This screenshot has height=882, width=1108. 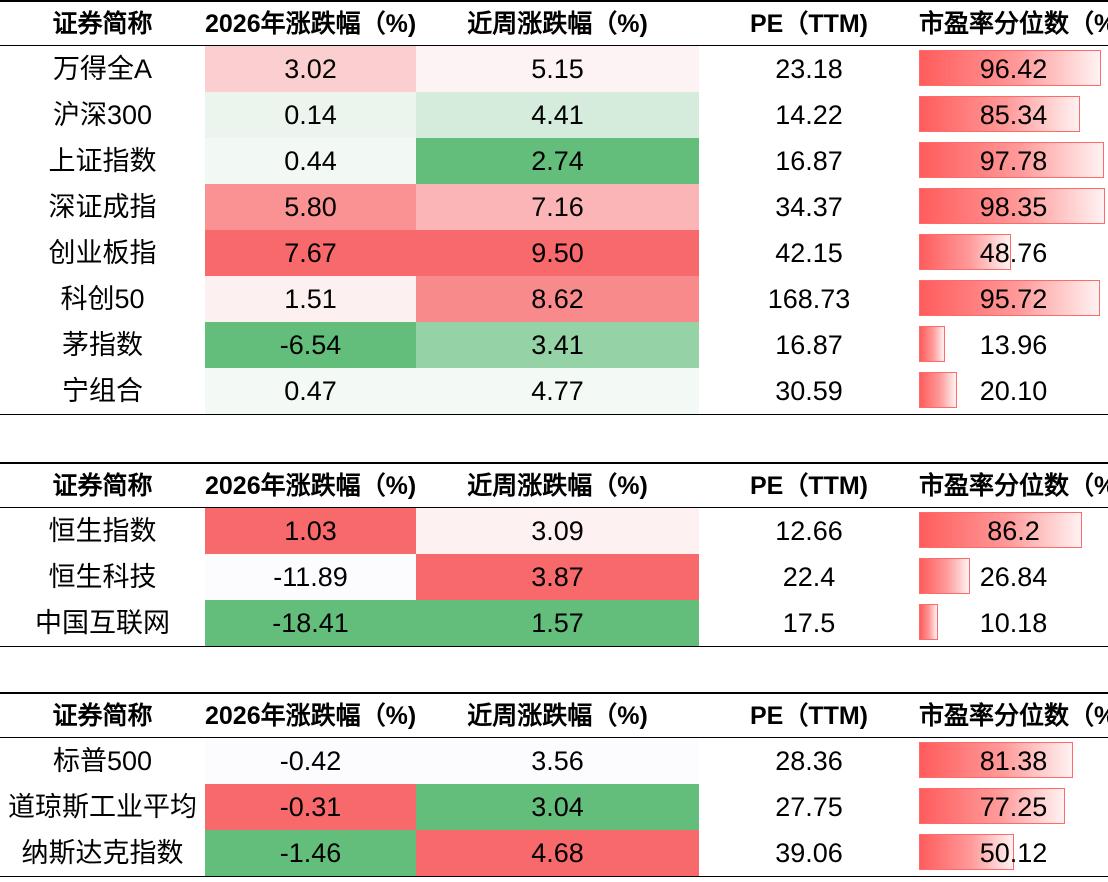 I want to click on pe-percentile-value: 13.96, so click(x=1013, y=345).